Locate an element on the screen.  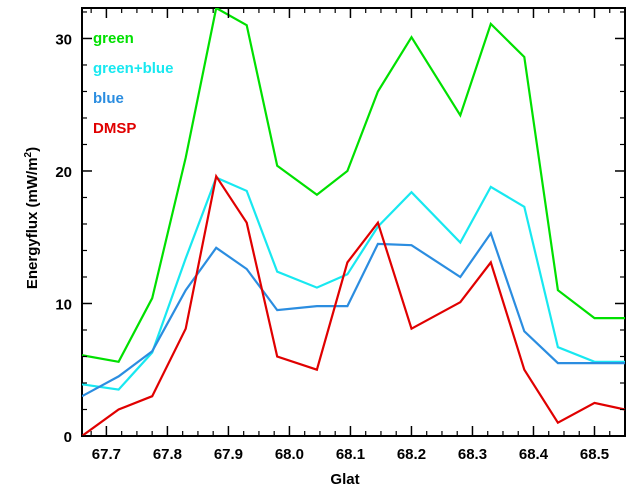
legend-entry-blue: blue is located at coordinates (108, 98).